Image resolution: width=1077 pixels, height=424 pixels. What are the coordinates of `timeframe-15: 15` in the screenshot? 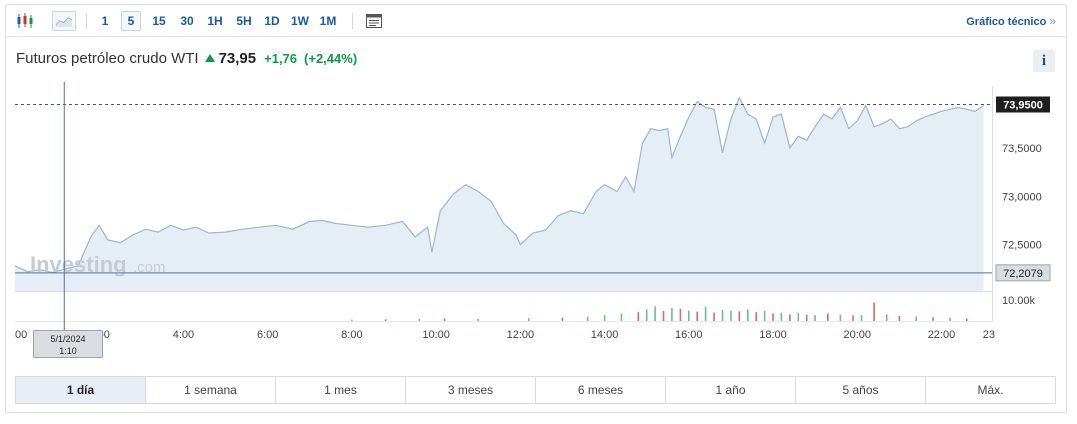 It's located at (159, 21).